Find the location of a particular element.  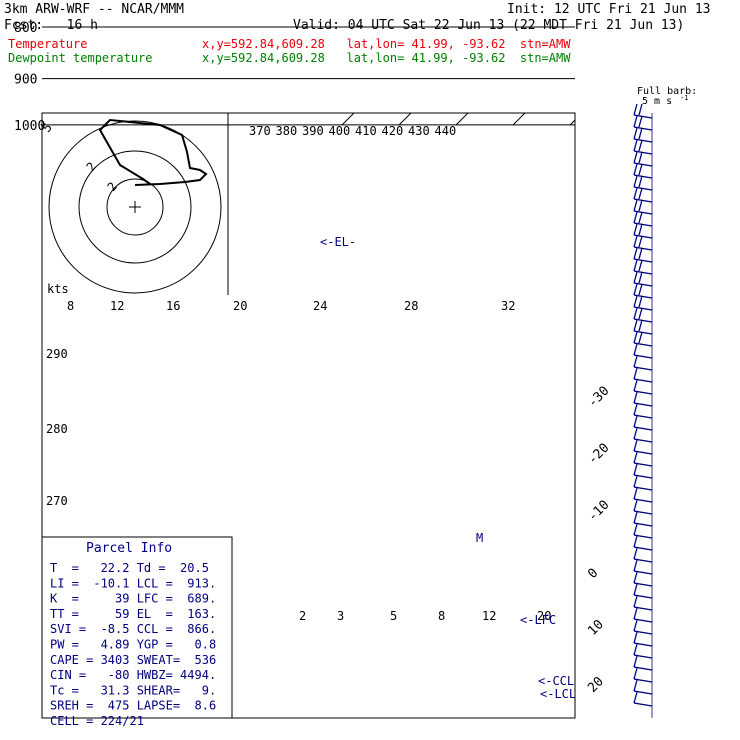

isotherm-right-label: 0 is located at coordinates (593, 574).